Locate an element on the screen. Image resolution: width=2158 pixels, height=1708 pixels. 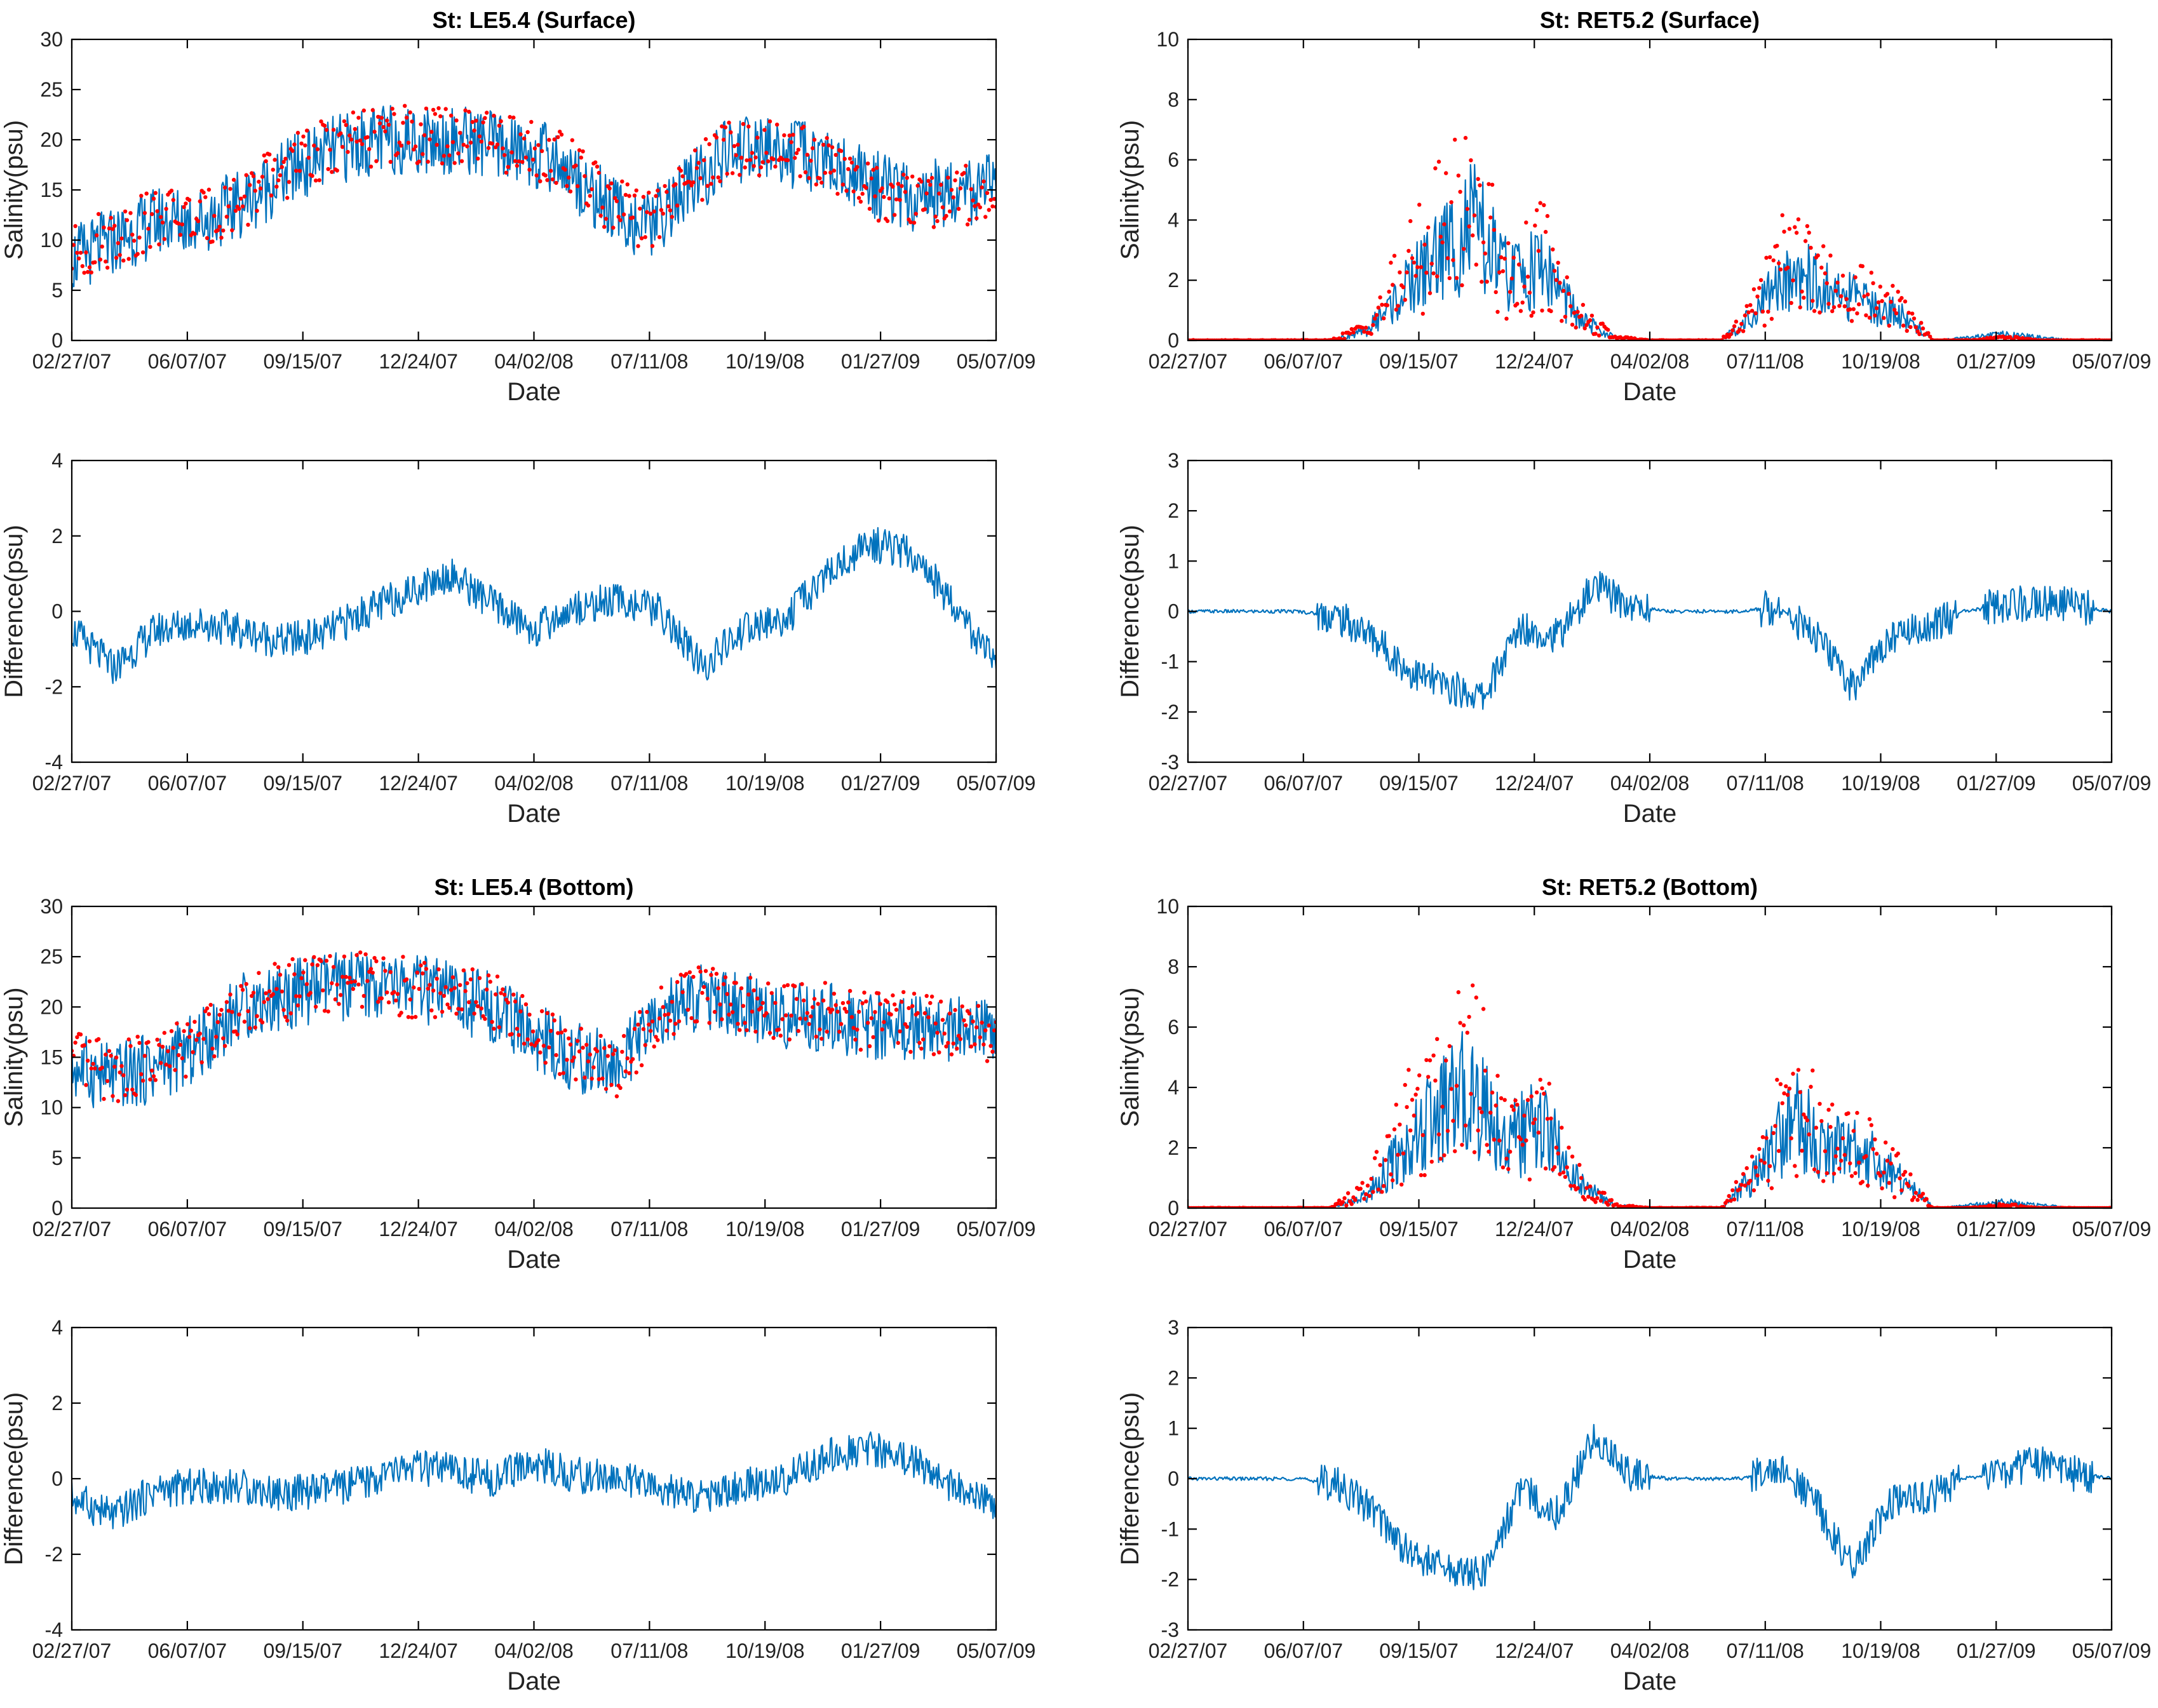
x-tick-label: 05/07/09 is located at coordinates (996, 783).